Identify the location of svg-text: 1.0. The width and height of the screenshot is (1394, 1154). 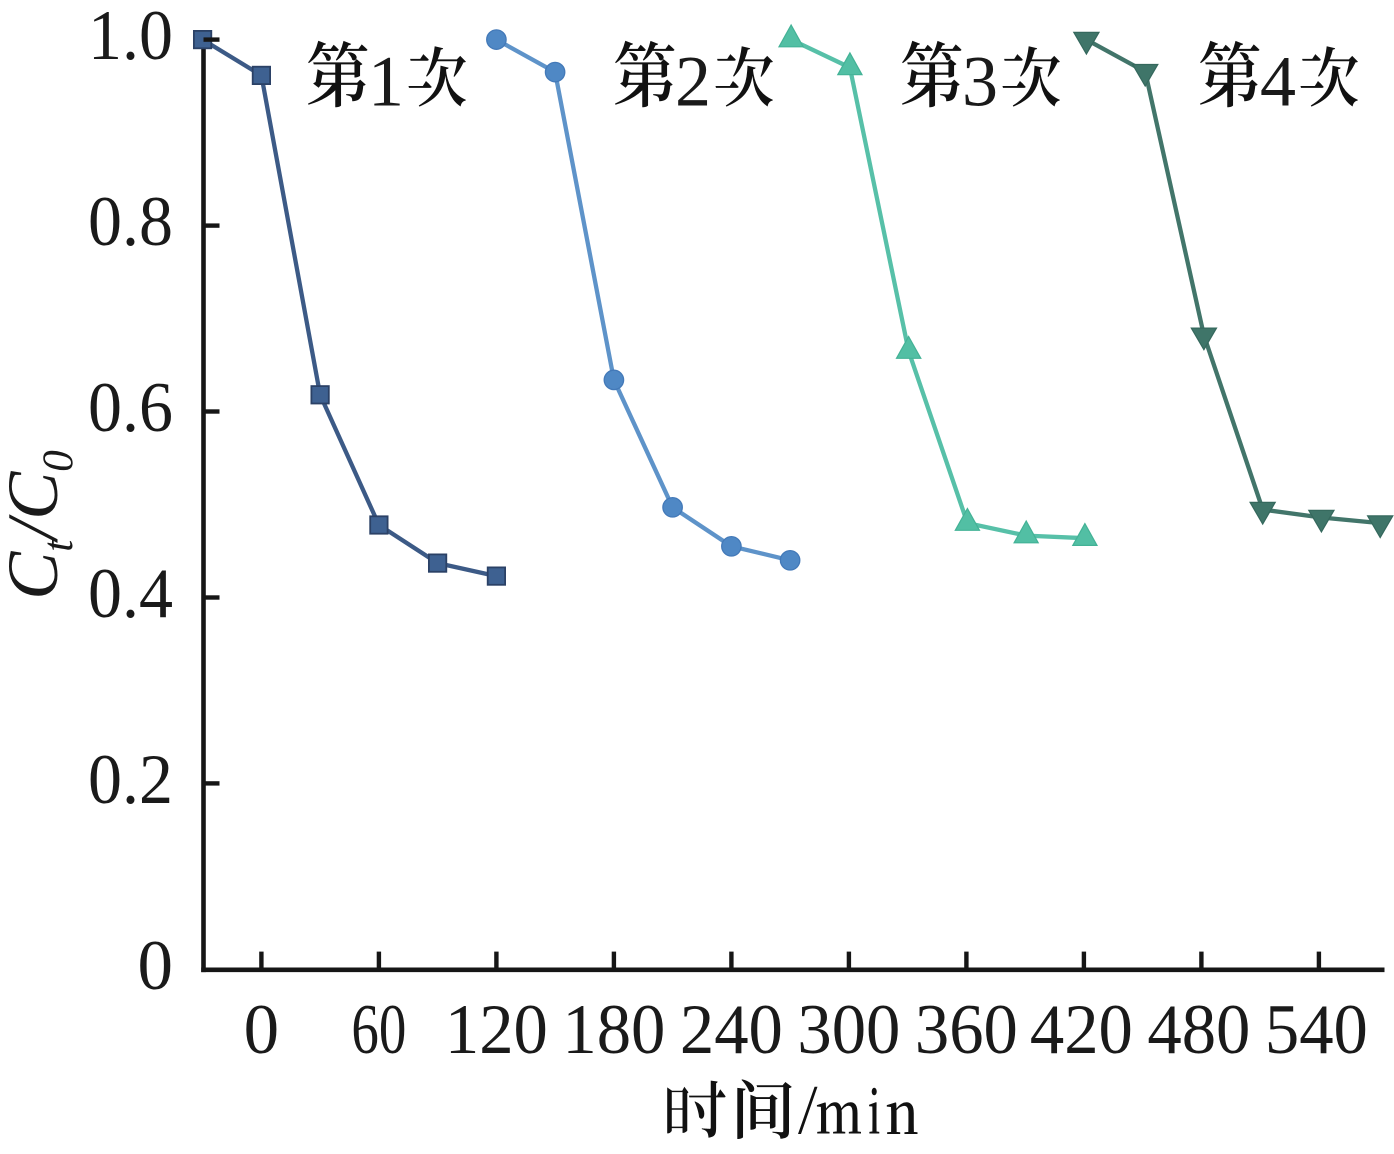
(130, 37).